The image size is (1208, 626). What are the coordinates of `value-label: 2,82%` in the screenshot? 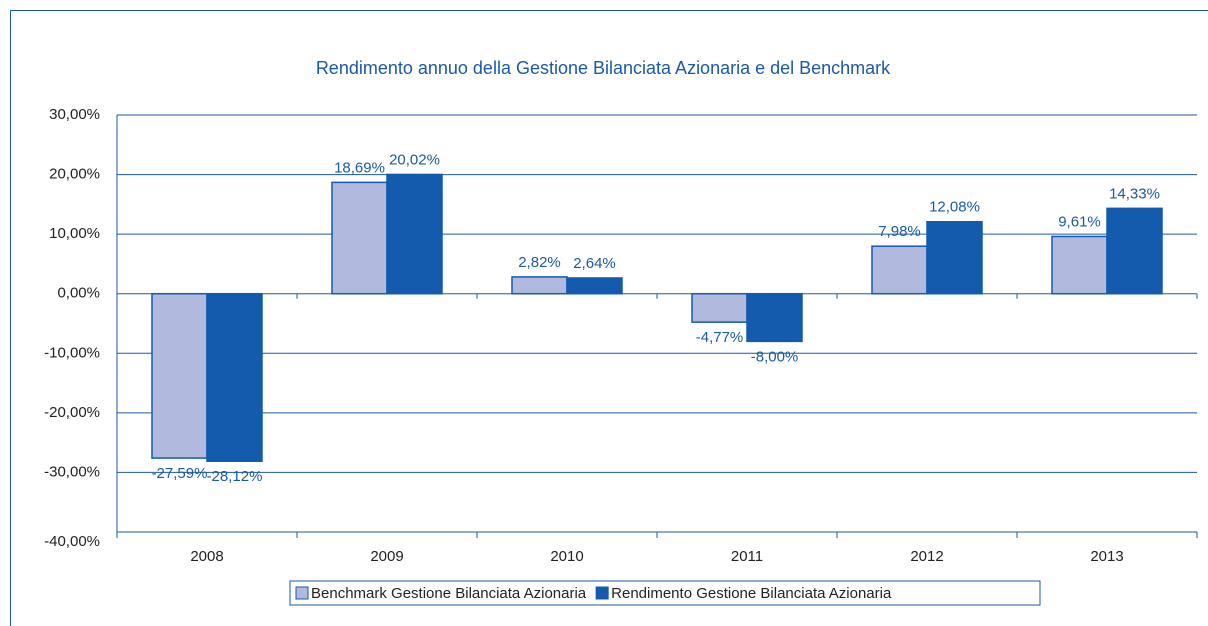 It's located at (539, 262).